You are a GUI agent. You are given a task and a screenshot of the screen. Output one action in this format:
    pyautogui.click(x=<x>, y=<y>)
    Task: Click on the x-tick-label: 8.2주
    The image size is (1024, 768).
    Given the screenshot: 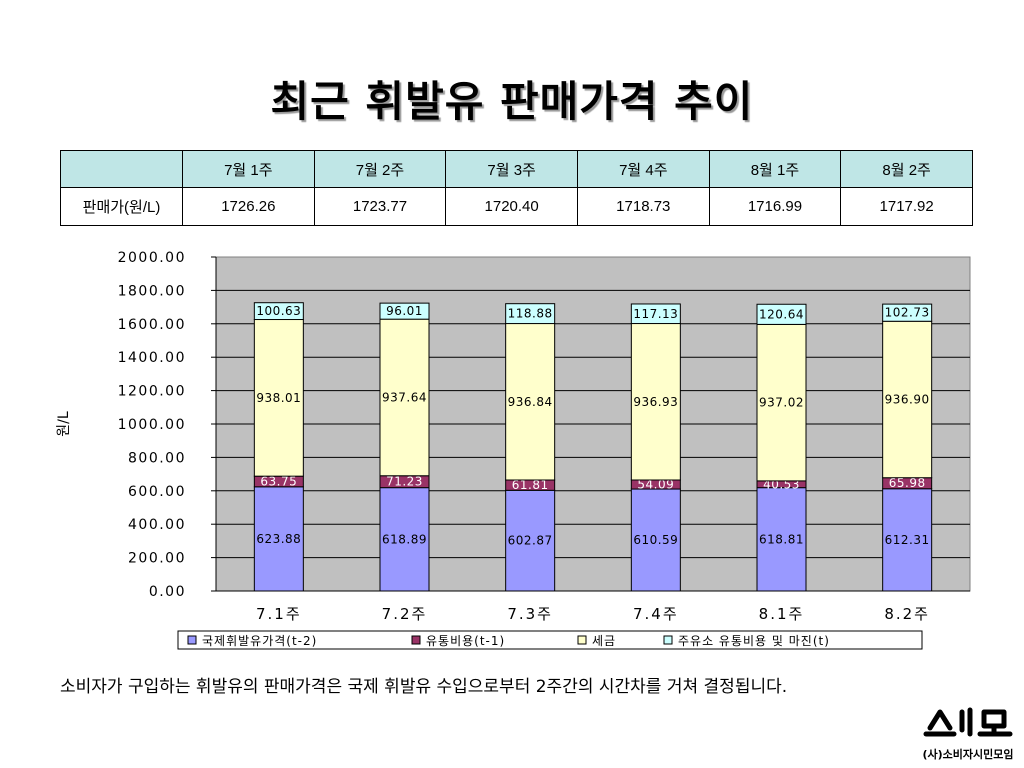 What is the action you would take?
    pyautogui.click(x=907, y=614)
    